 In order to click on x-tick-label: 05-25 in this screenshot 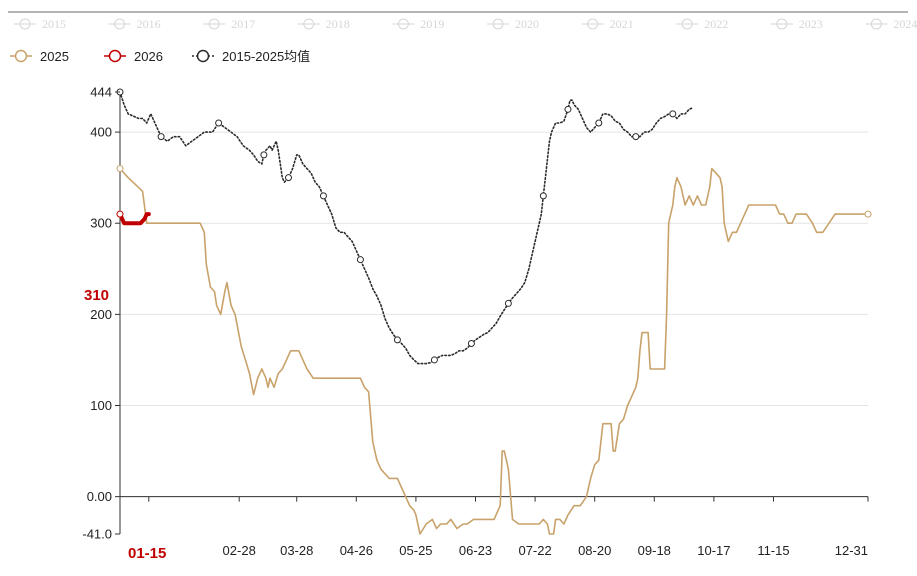, I will do `click(415, 550)`.